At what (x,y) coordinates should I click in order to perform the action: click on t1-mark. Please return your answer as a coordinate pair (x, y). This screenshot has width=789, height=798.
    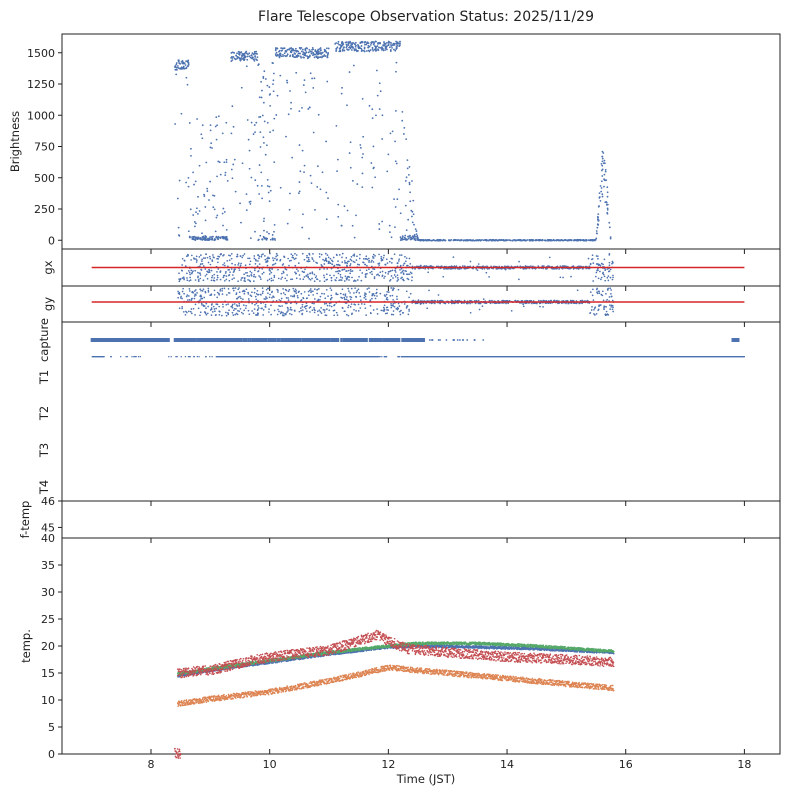
    Looking at the image, I should click on (386, 357).